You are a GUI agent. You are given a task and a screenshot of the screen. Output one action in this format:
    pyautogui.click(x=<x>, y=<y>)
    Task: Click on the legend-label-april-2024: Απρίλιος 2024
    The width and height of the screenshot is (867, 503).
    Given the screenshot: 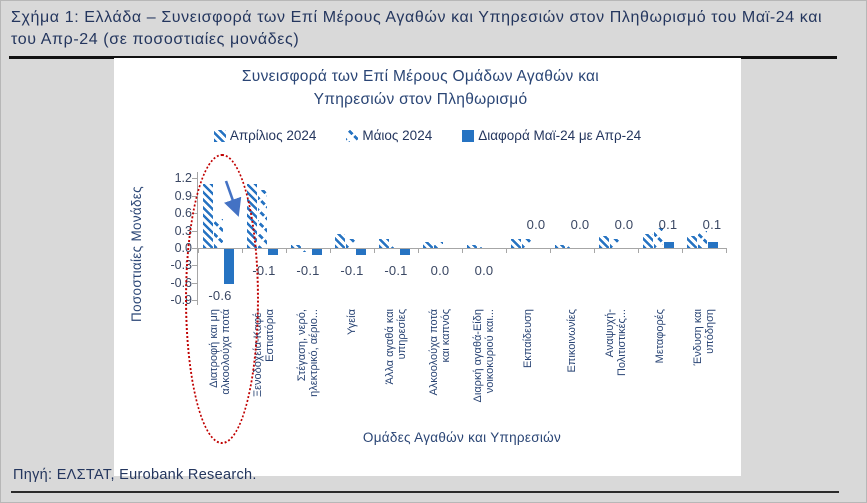 What is the action you would take?
    pyautogui.click(x=273, y=135)
    